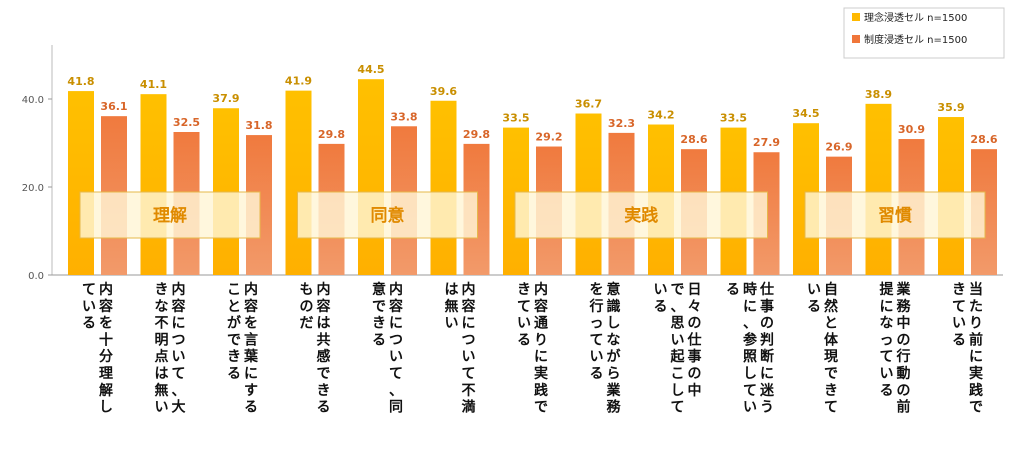 This screenshot has width=1015, height=460. What do you see at coordinates (805, 113) in the screenshot?
I see `value-label: 34.5` at bounding box center [805, 113].